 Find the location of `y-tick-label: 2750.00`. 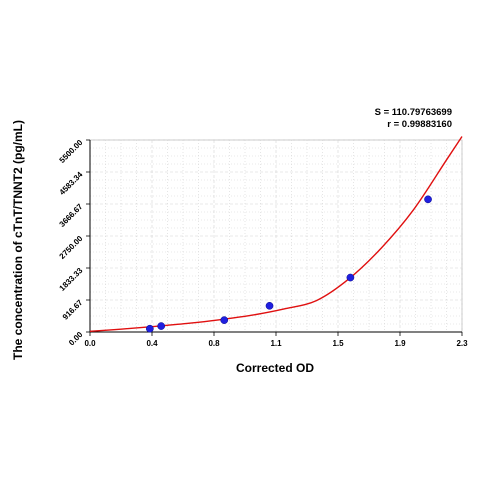

y-tick-label: 2750.00 is located at coordinates (71, 247).